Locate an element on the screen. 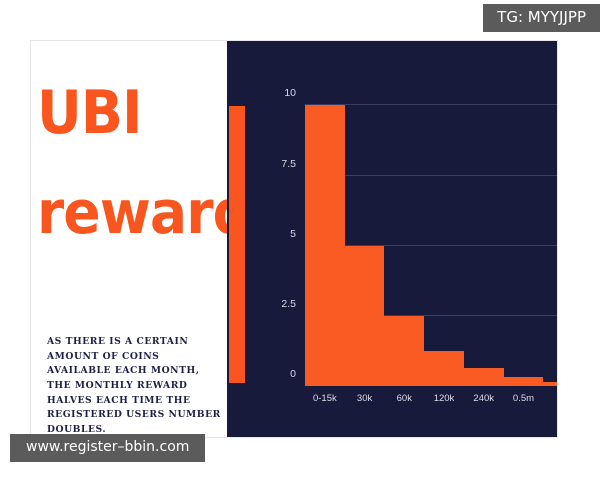 Image resolution: width=600 pixels, height=480 pixels. bar-0-15k is located at coordinates (325, 245).